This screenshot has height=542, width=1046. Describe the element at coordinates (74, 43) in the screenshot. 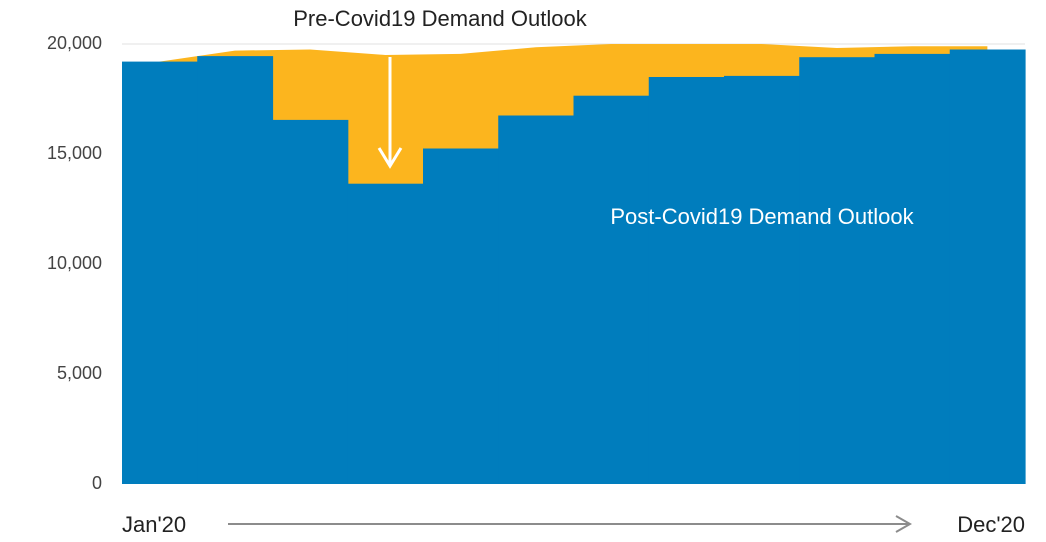

I see `y-tick-label: 20,000` at that location.